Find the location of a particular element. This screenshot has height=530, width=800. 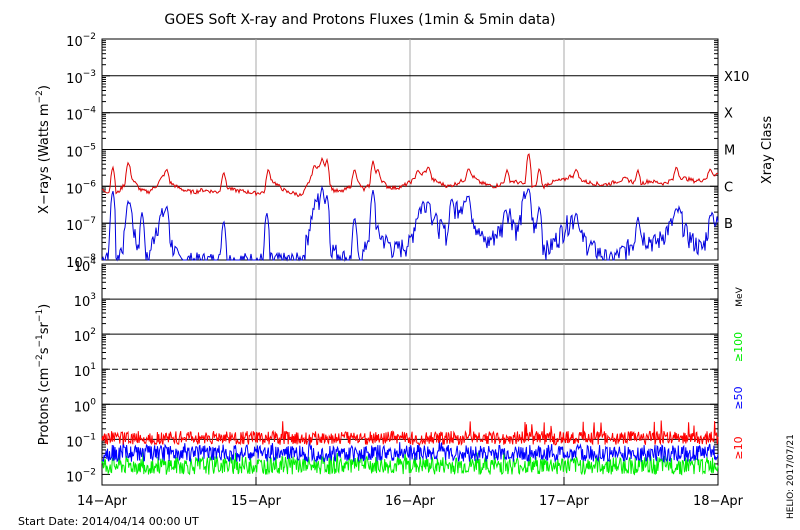

start-date-label: Start Date: 2014/04/14 00:00 UT is located at coordinates (108, 521).